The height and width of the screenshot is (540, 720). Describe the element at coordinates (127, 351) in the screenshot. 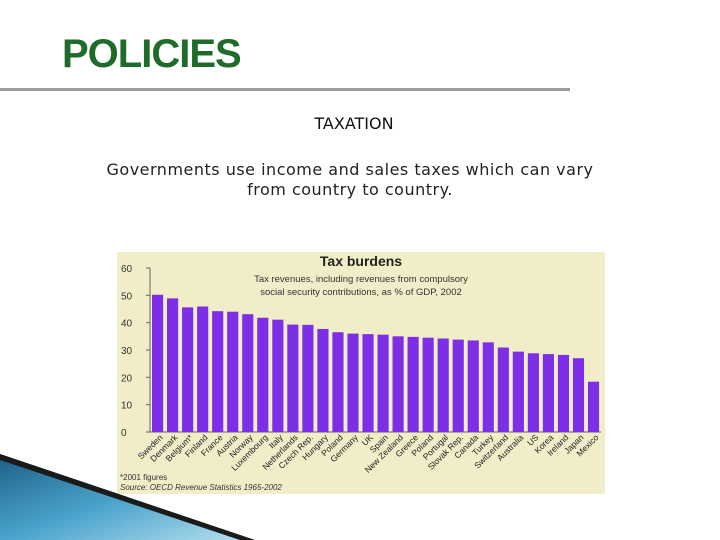

I see `y-tick-label: 30` at that location.